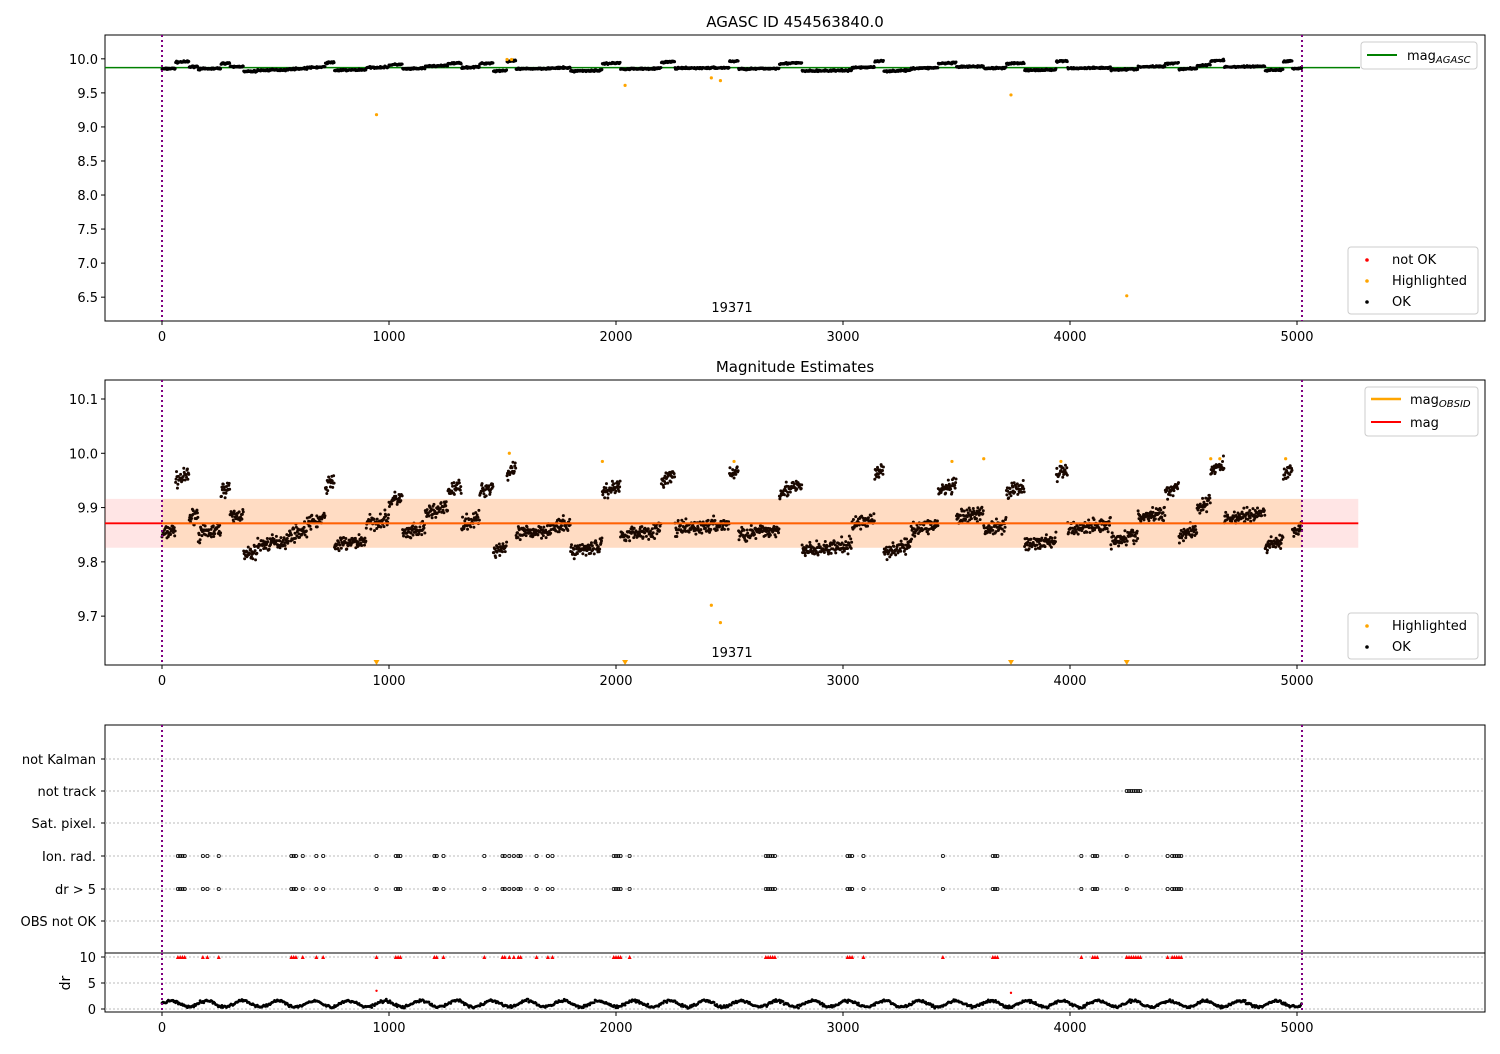 This screenshot has height=1054, width=1500. Describe the element at coordinates (87, 617) in the screenshot. I see `panel2-ytick-label: 9.7` at that location.